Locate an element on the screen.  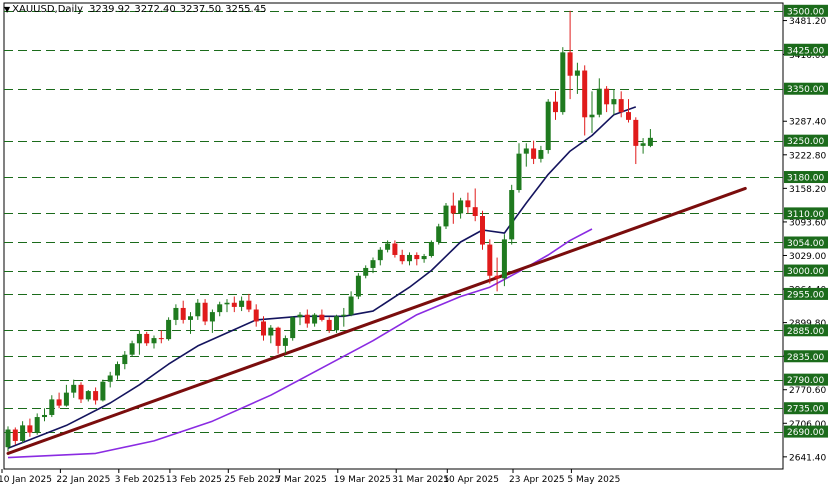
level-label: 3110.00 is located at coordinates (805, 215).